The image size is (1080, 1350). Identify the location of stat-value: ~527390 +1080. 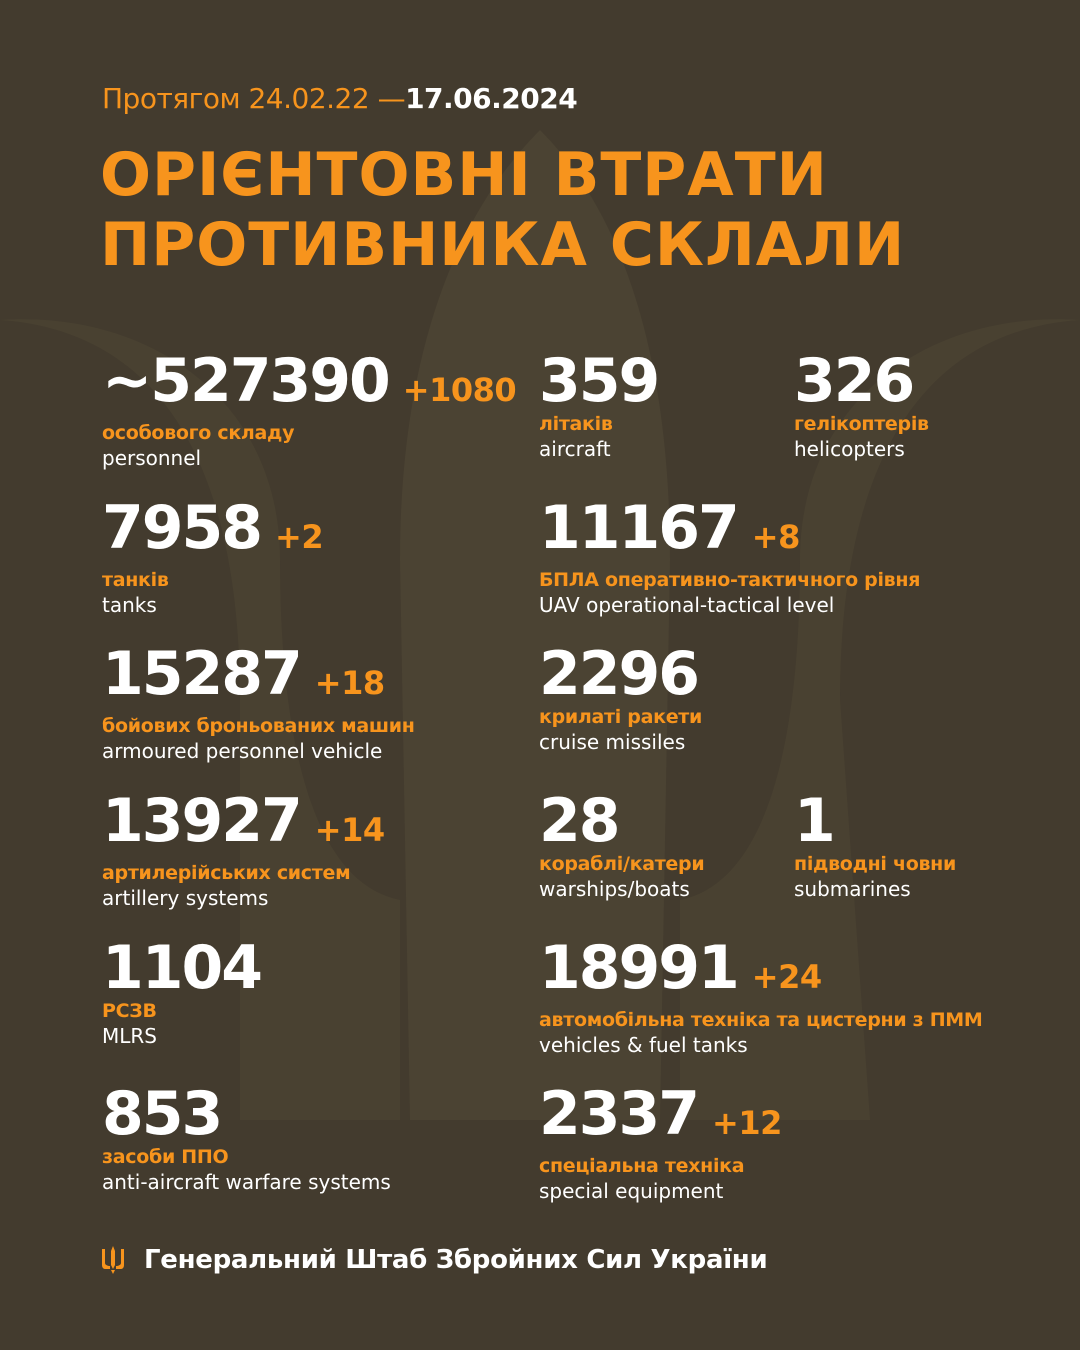
(309, 385).